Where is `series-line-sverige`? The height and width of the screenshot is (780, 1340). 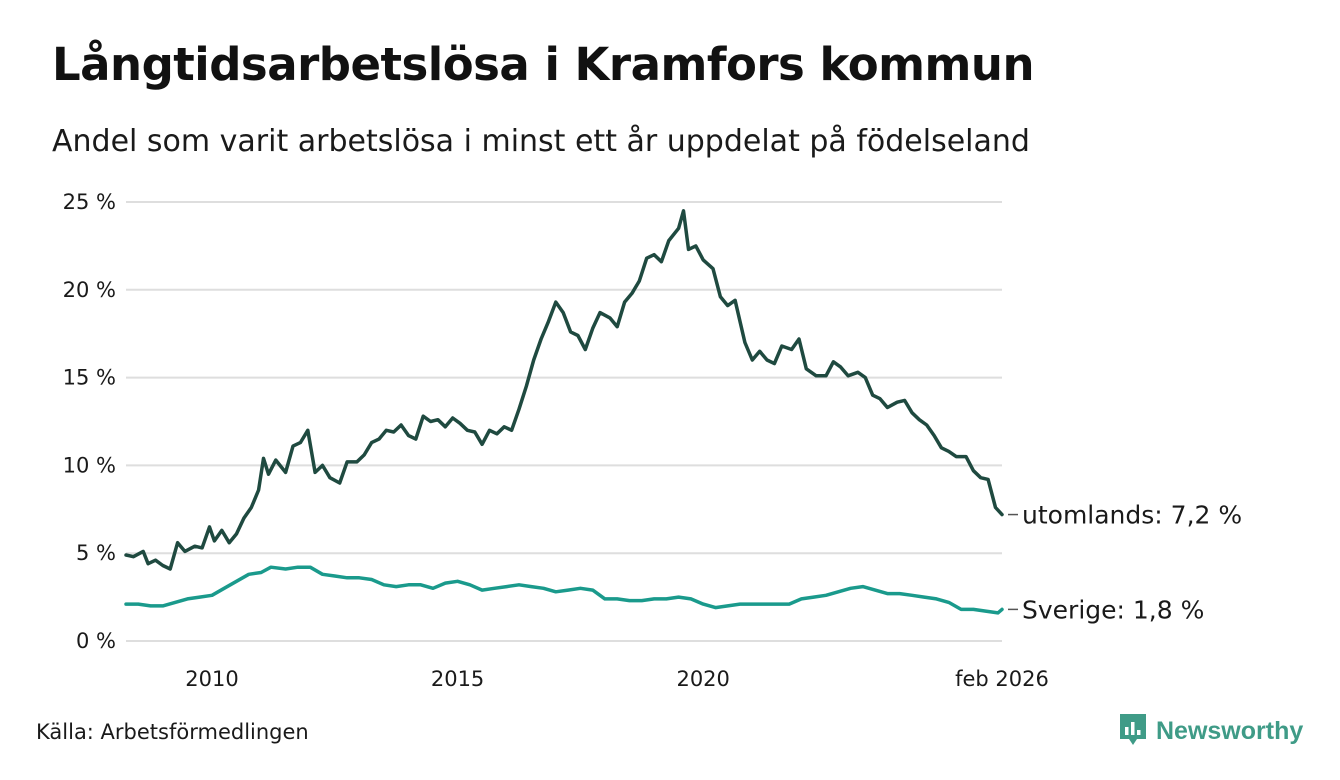
series-line-sverige is located at coordinates (564, 590).